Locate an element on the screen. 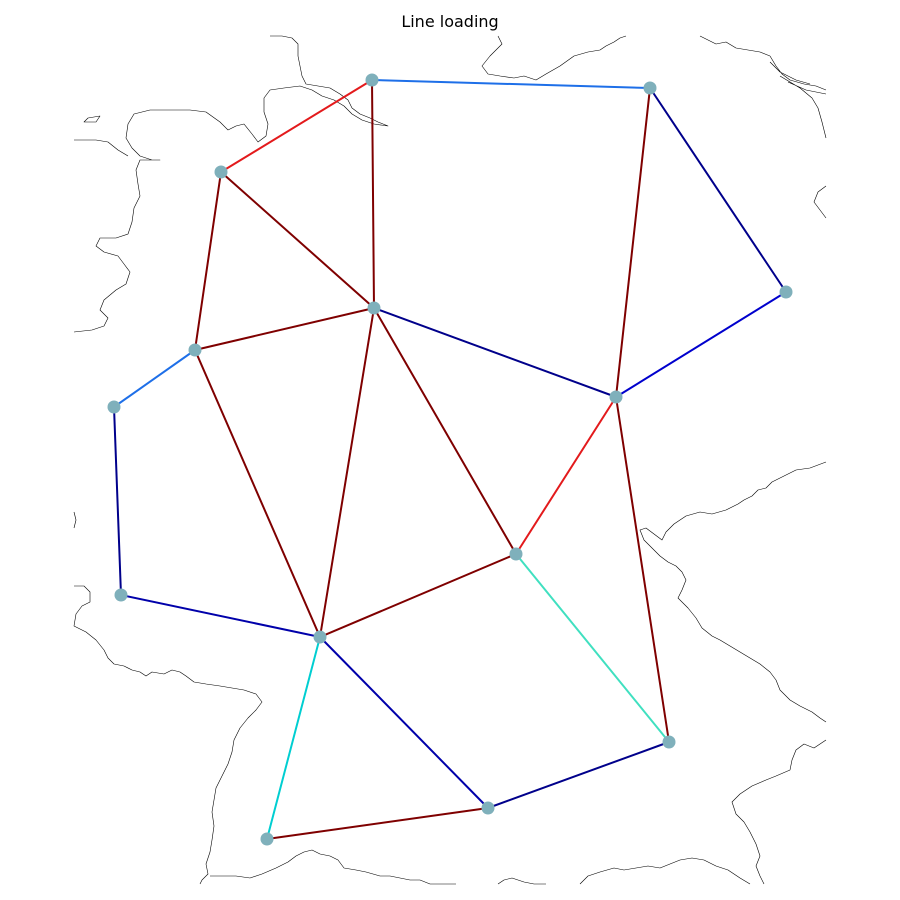 Image resolution: width=900 pixels, height=900 pixels. bus-b9 is located at coordinates (121, 595).